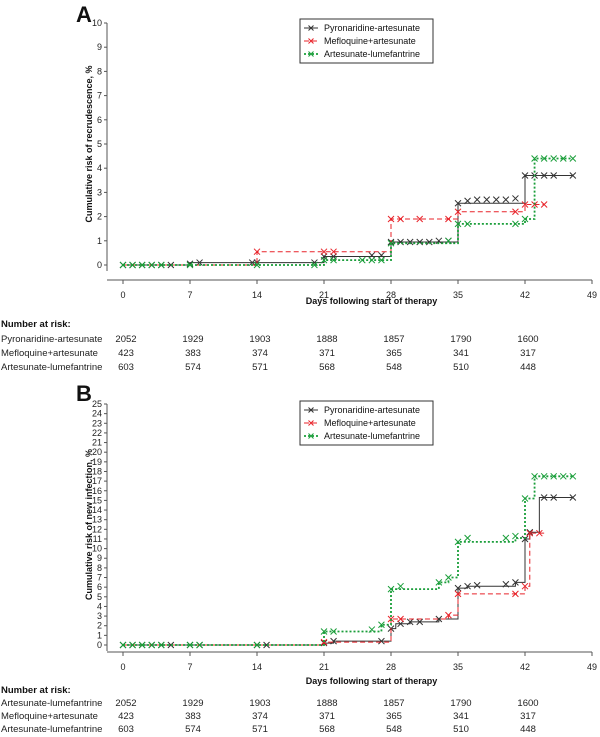  I want to click on y-tick-label: 4, so click(99, 168).